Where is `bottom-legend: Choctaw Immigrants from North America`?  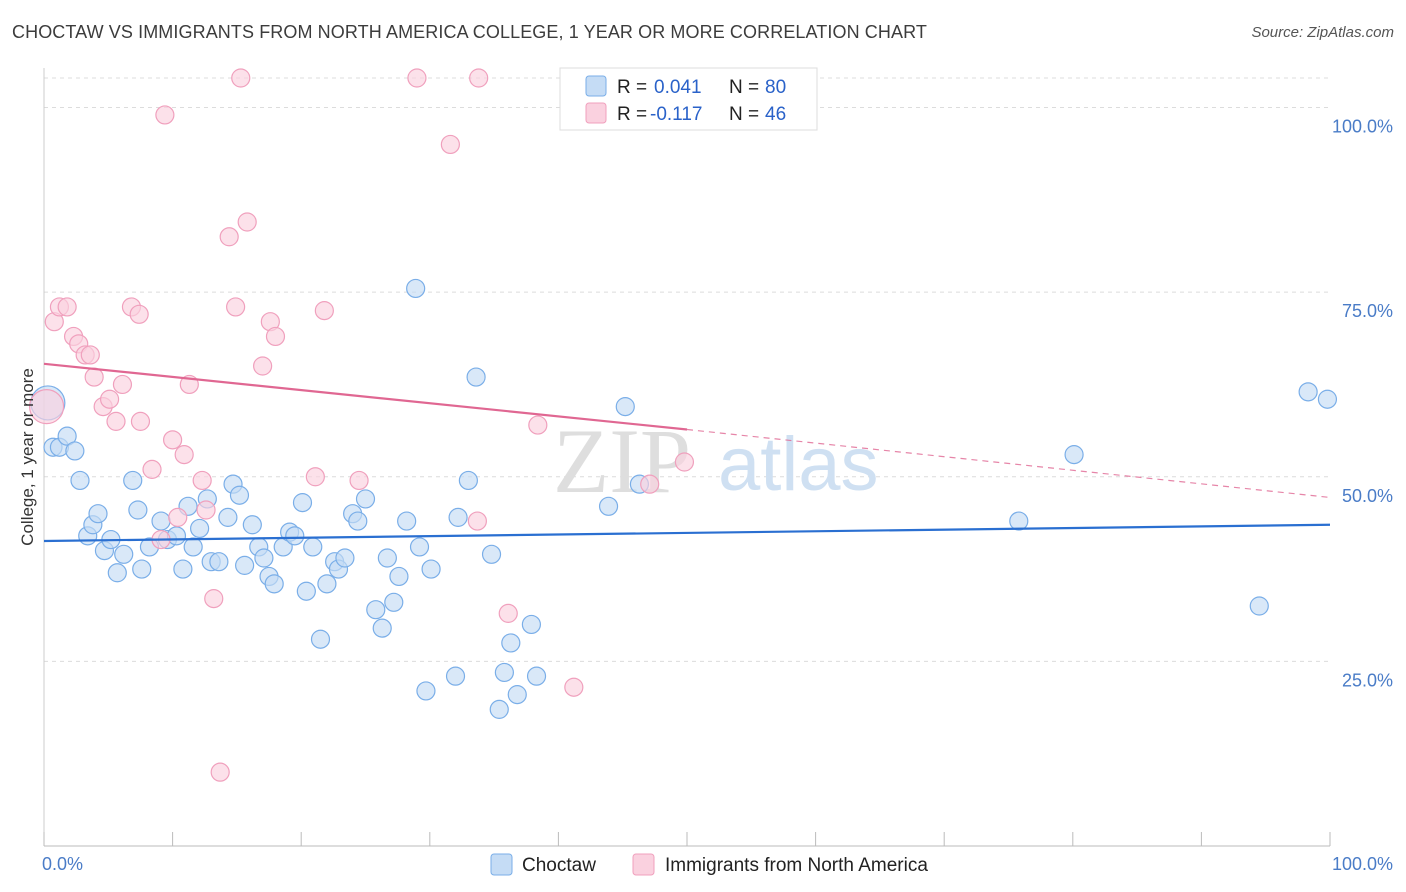
bottom-legend: Choctaw Immigrants from North America is located at coordinates (709, 864).